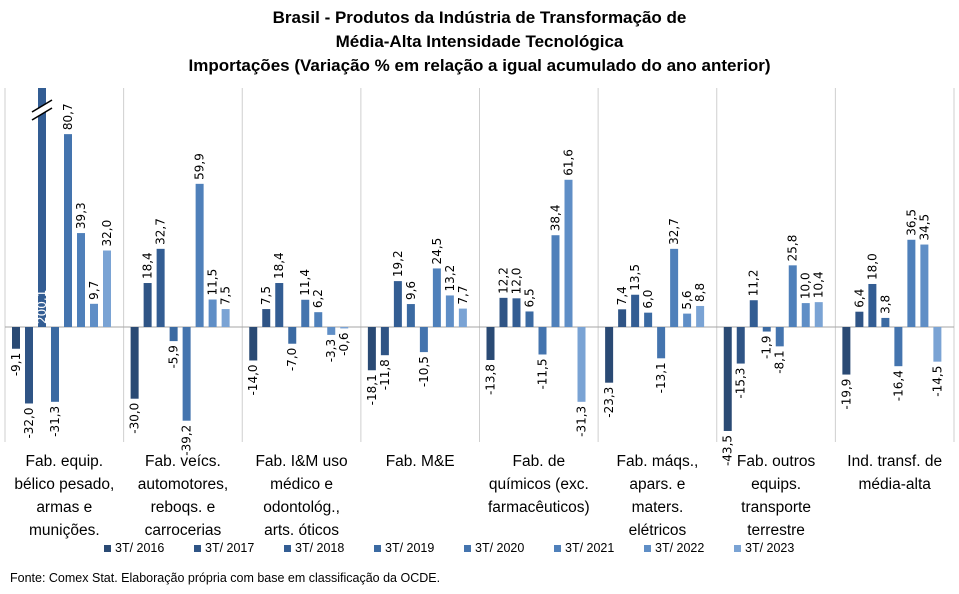  Describe the element at coordinates (793, 248) in the screenshot. I see `data-label: 25,8` at that location.